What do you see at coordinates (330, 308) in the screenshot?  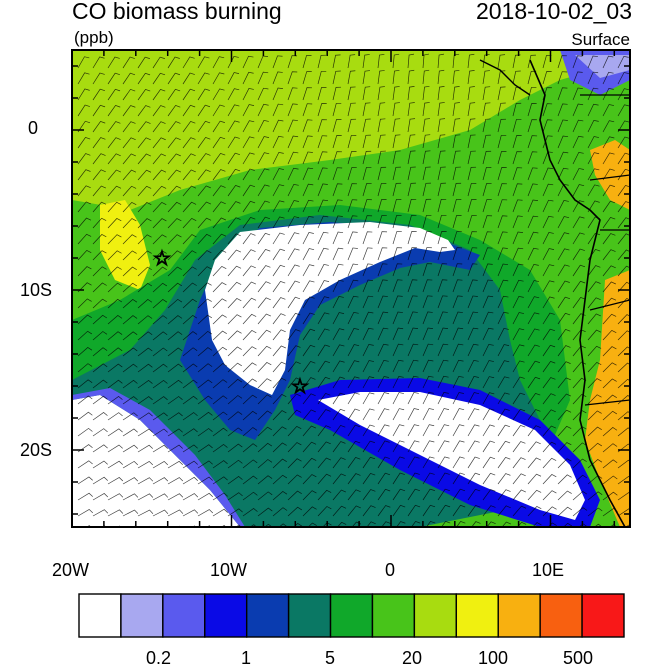 I see `region-white-plume-north` at bounding box center [330, 308].